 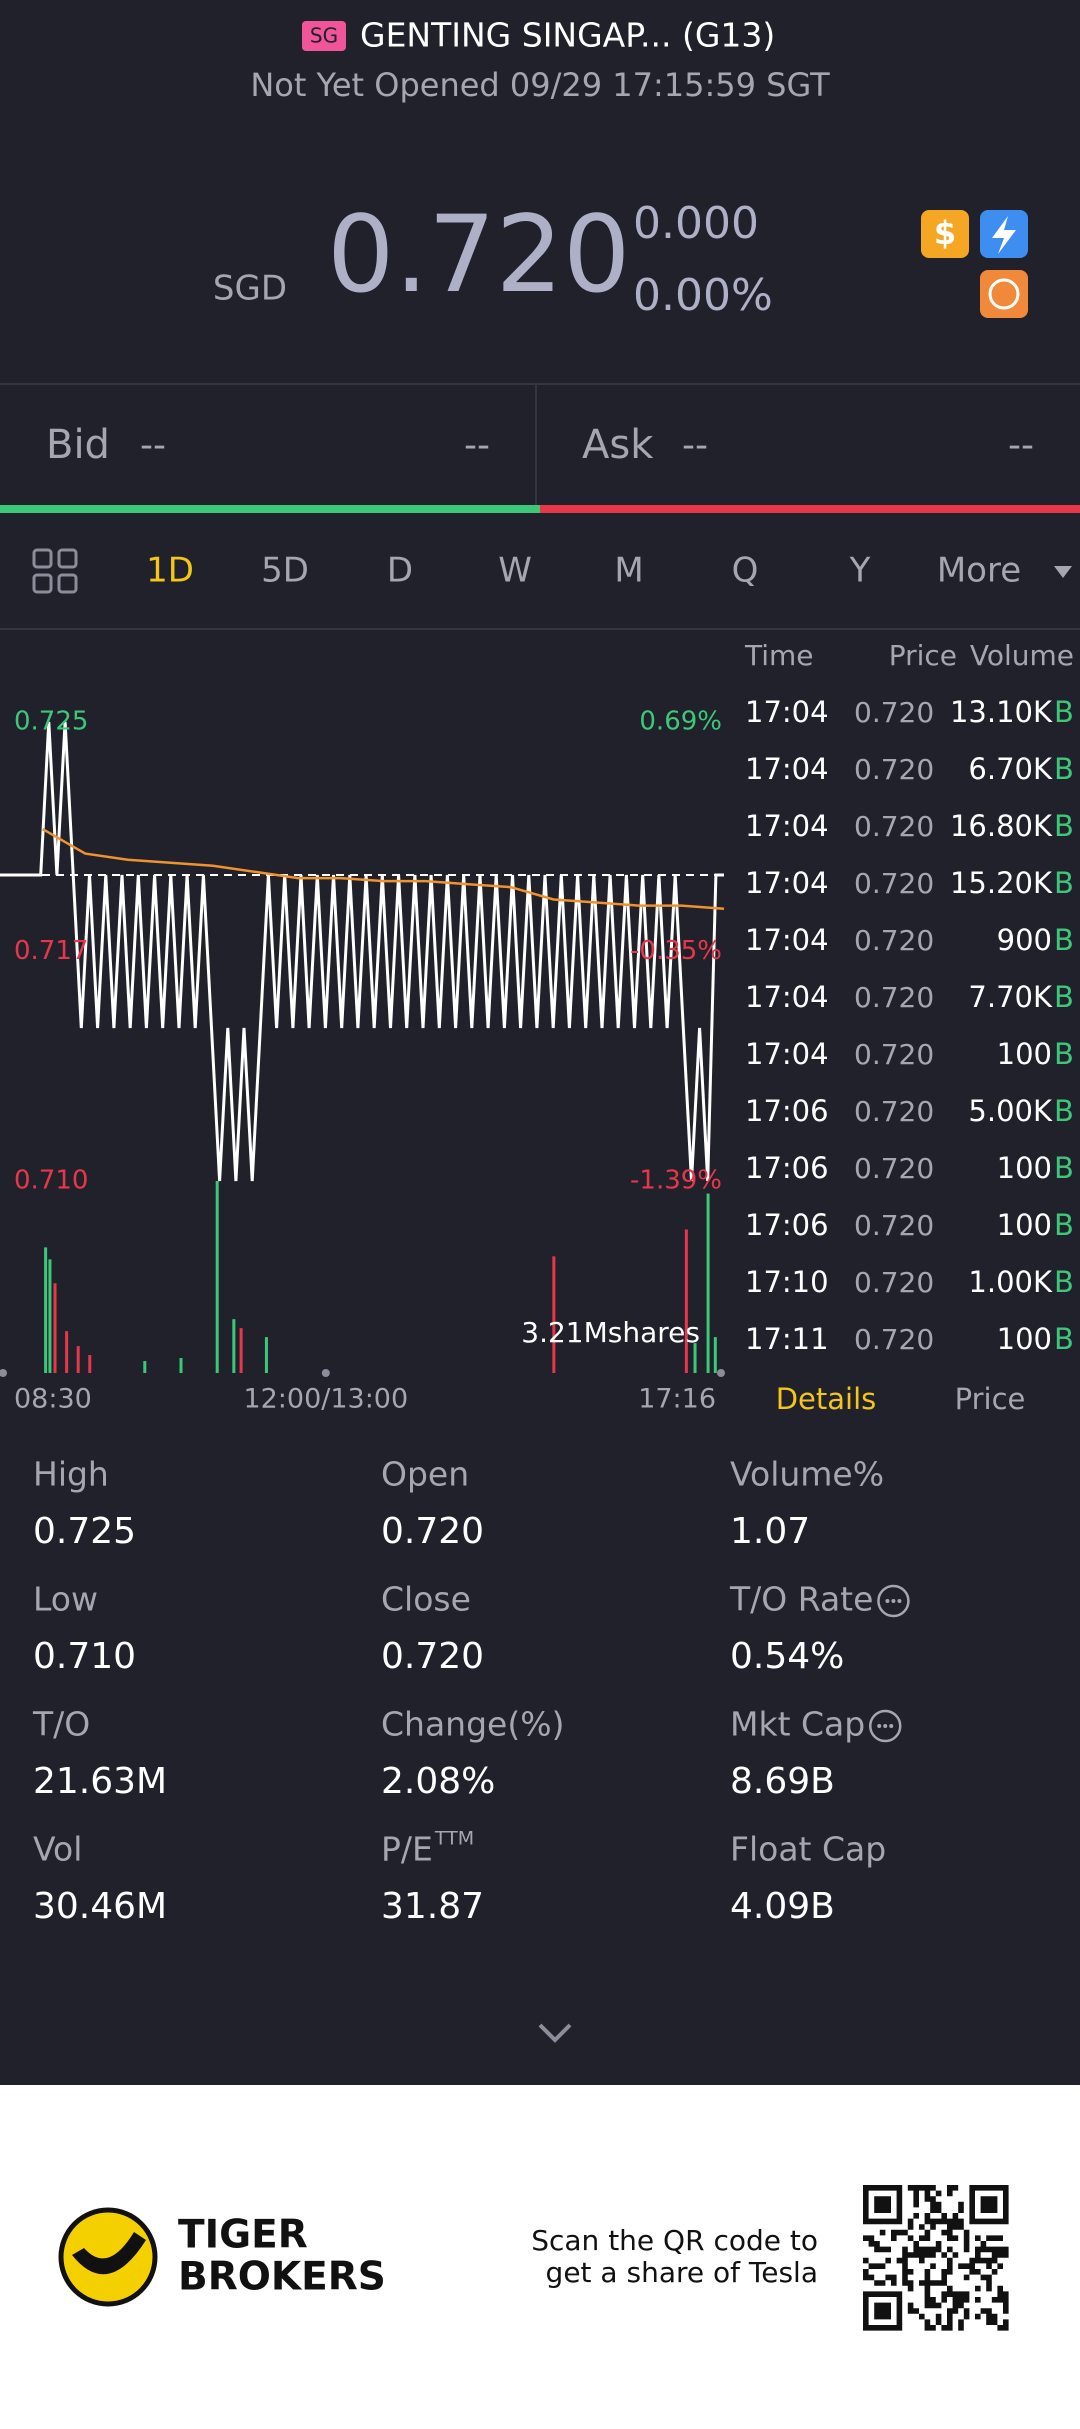 I want to click on trade-volume: 15.20K, so click(x=1001, y=883).